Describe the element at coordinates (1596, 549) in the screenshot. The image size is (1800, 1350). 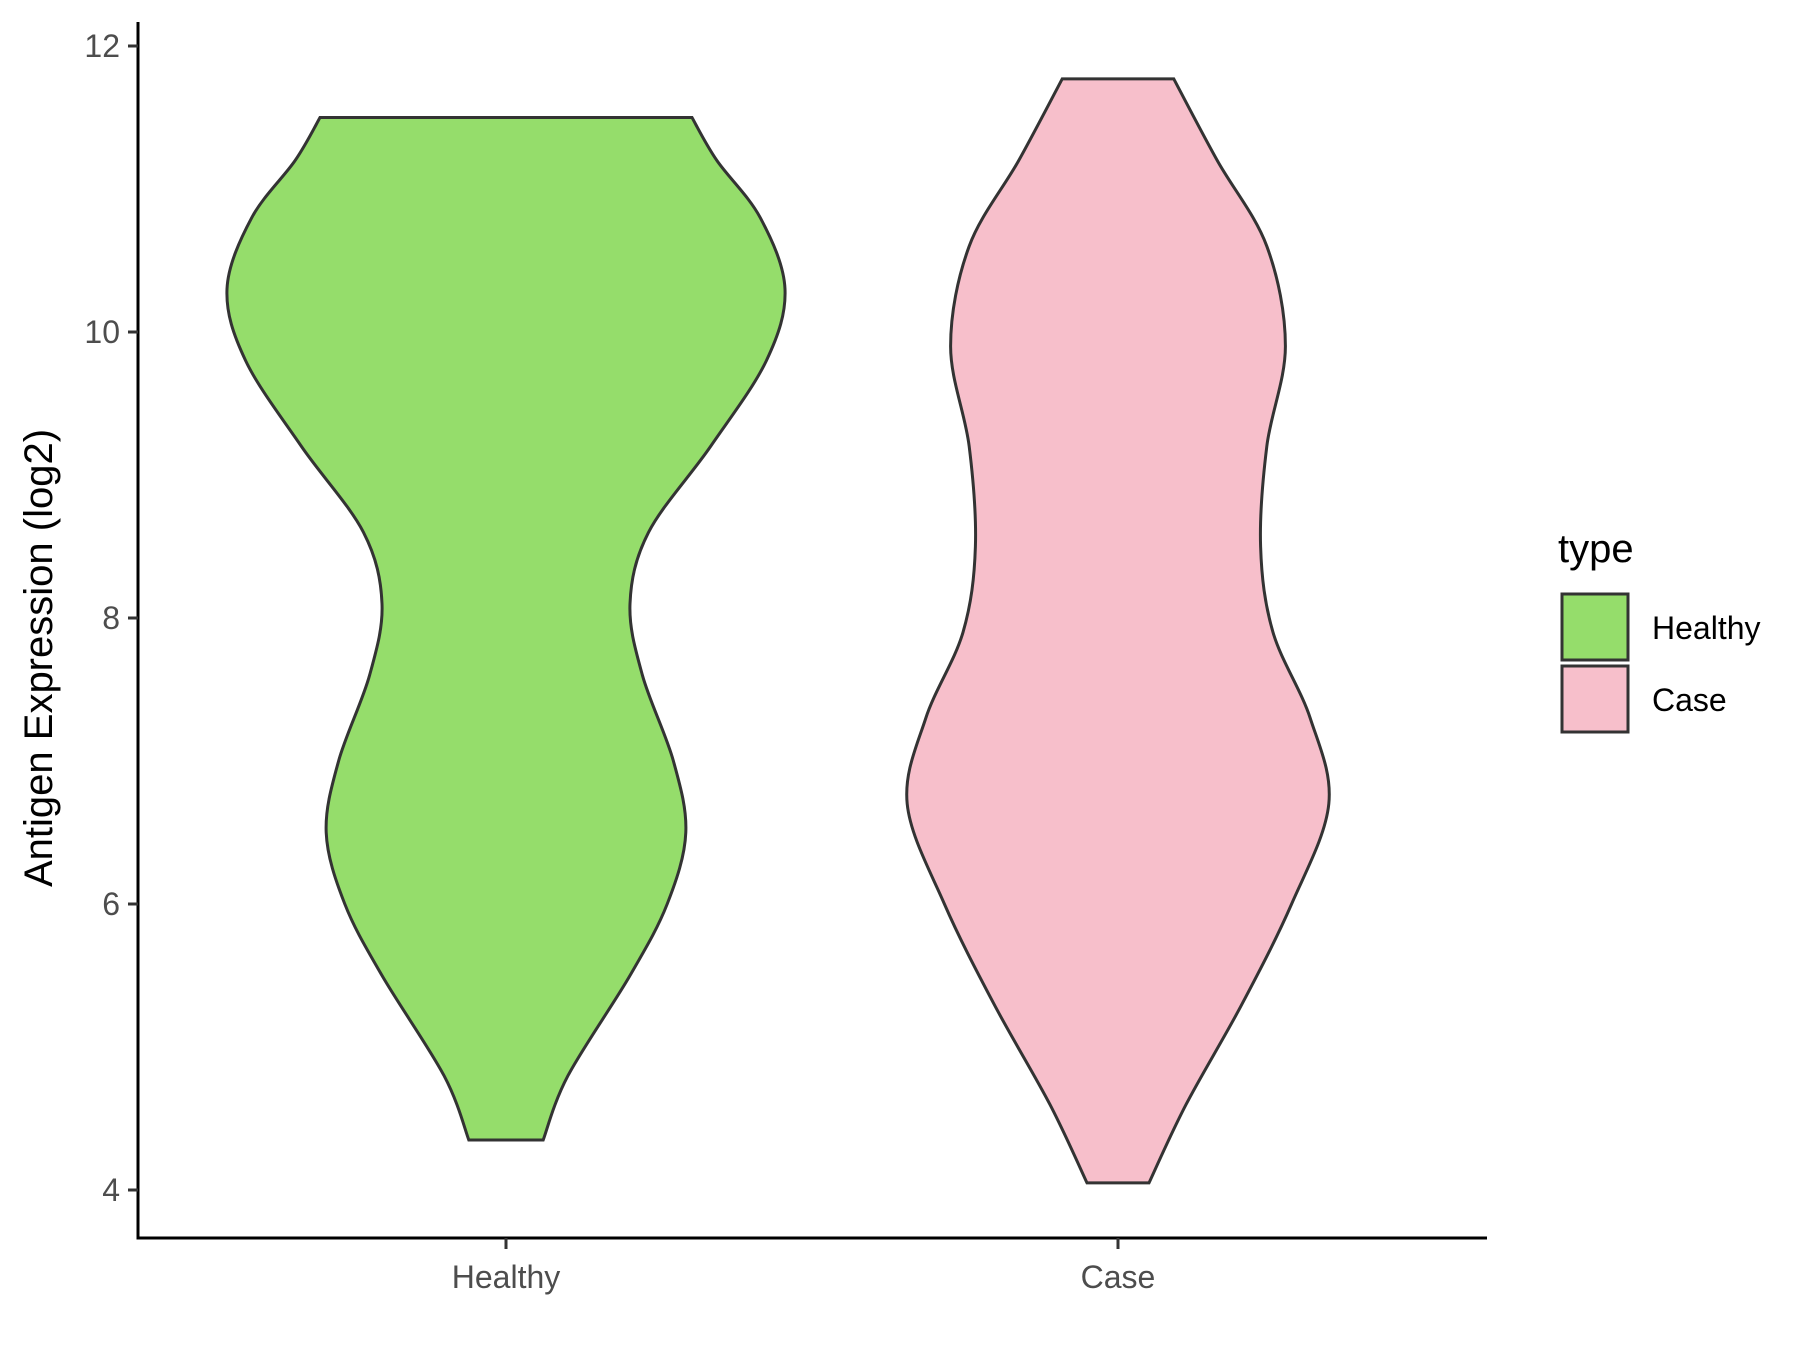
I see `legend-title: type` at that location.